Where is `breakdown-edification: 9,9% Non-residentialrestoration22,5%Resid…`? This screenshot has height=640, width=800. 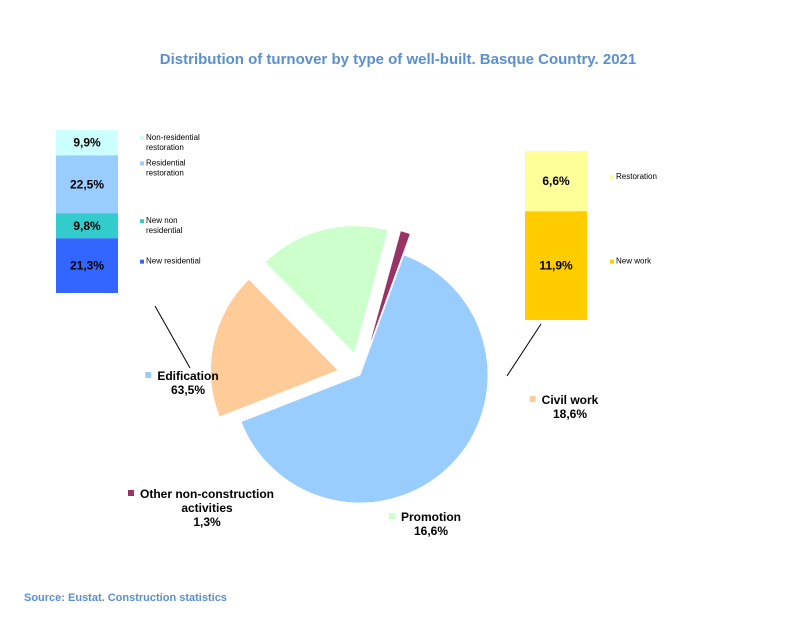 breakdown-edification: 9,9% Non-residentialrestoration22,5%Resid… is located at coordinates (128, 249).